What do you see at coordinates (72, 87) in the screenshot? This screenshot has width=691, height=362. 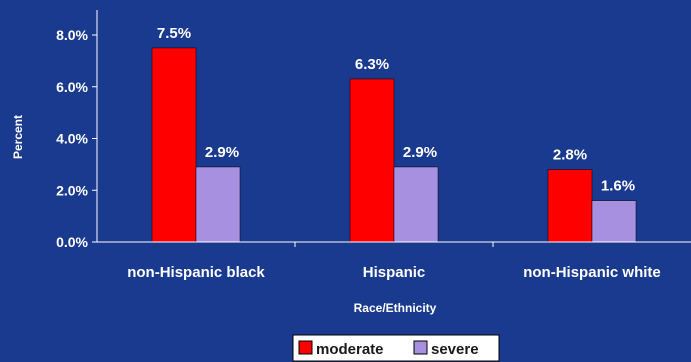 I see `y-tick-label: 6.0%` at bounding box center [72, 87].